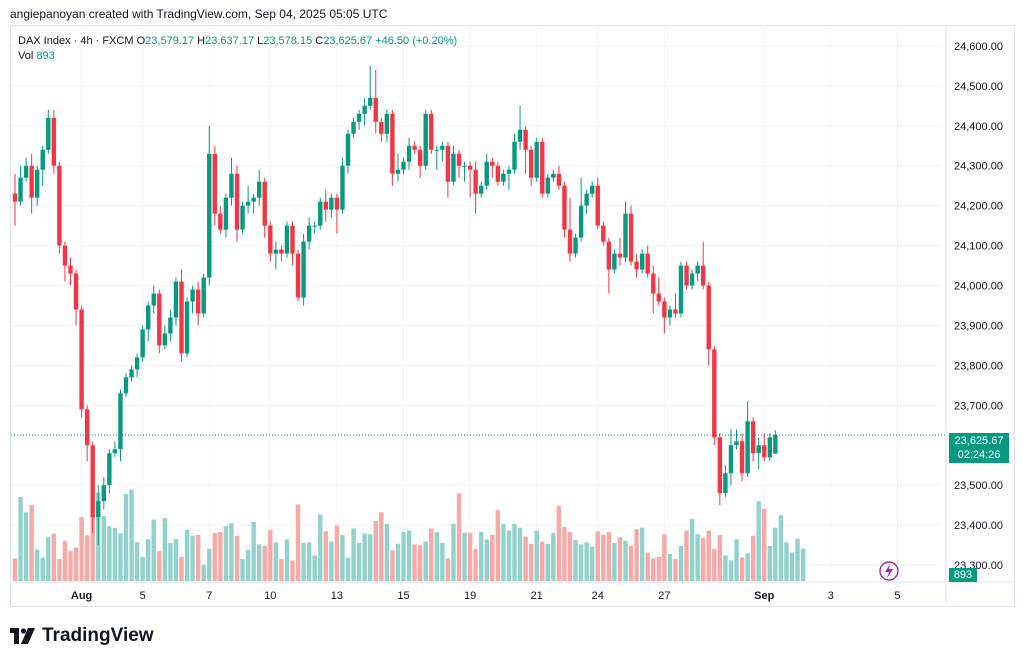 The height and width of the screenshot is (665, 1024). I want to click on tradingview-logo: TradingView, so click(82, 636).